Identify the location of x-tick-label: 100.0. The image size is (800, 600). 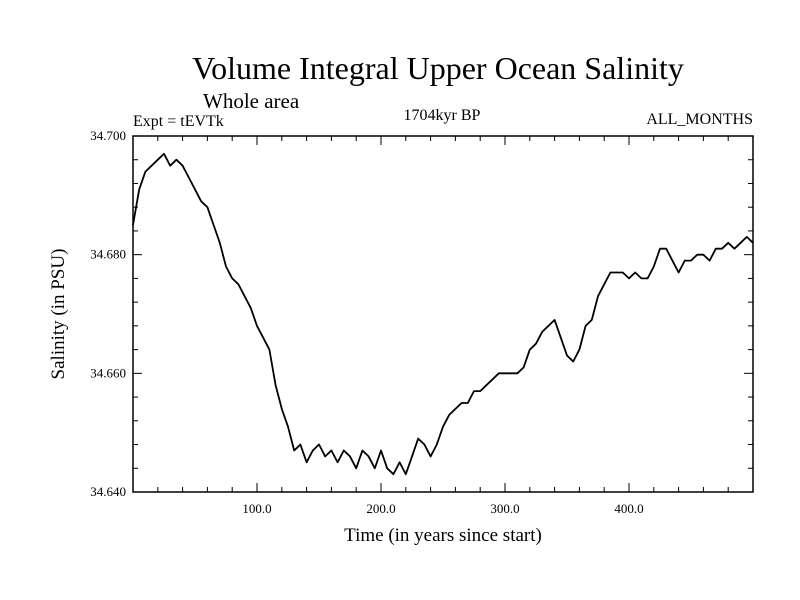
(256, 508).